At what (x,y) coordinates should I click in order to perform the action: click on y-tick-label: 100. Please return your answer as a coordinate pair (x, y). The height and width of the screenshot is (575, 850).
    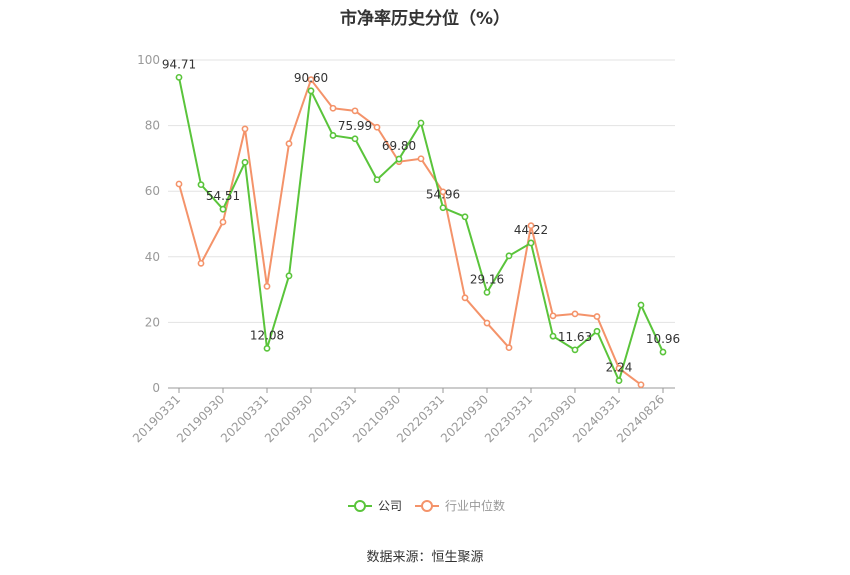
    Looking at the image, I should click on (148, 60).